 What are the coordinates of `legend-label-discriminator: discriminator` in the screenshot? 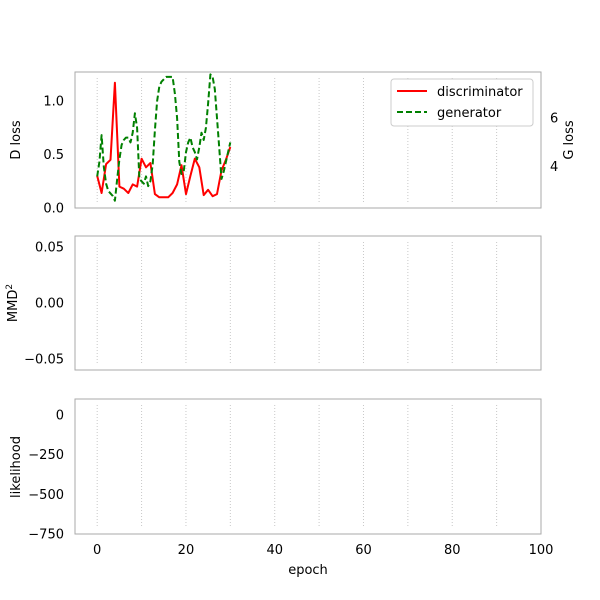 It's located at (480, 92).